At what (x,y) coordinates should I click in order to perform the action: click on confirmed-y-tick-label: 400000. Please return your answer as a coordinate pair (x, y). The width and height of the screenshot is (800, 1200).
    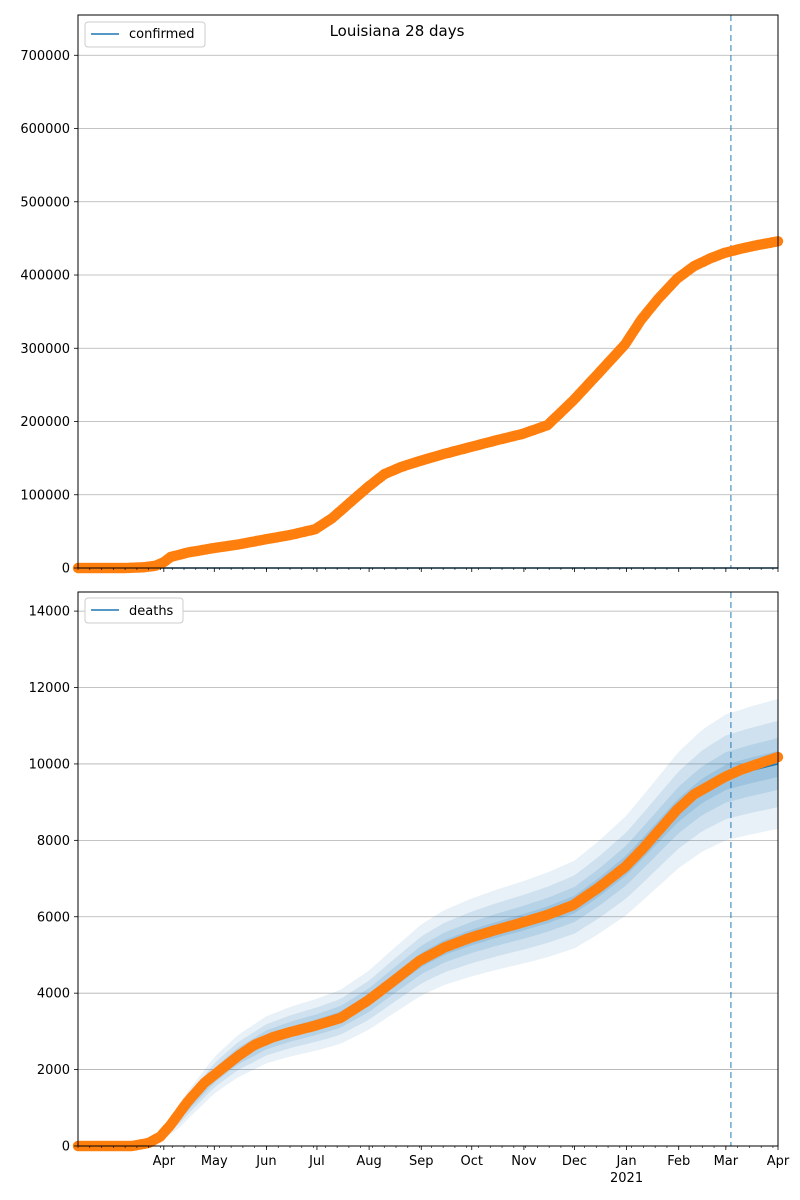
    Looking at the image, I should click on (45, 276).